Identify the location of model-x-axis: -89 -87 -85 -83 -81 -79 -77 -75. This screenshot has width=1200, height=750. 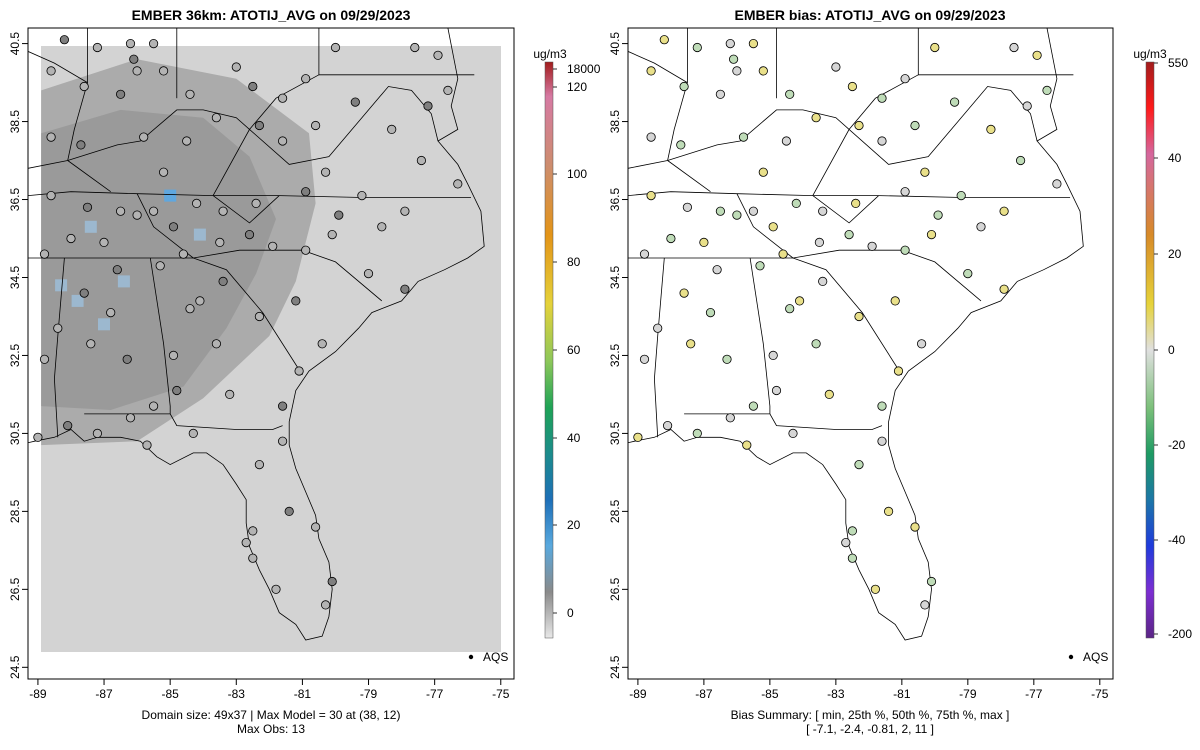
(269, 690).